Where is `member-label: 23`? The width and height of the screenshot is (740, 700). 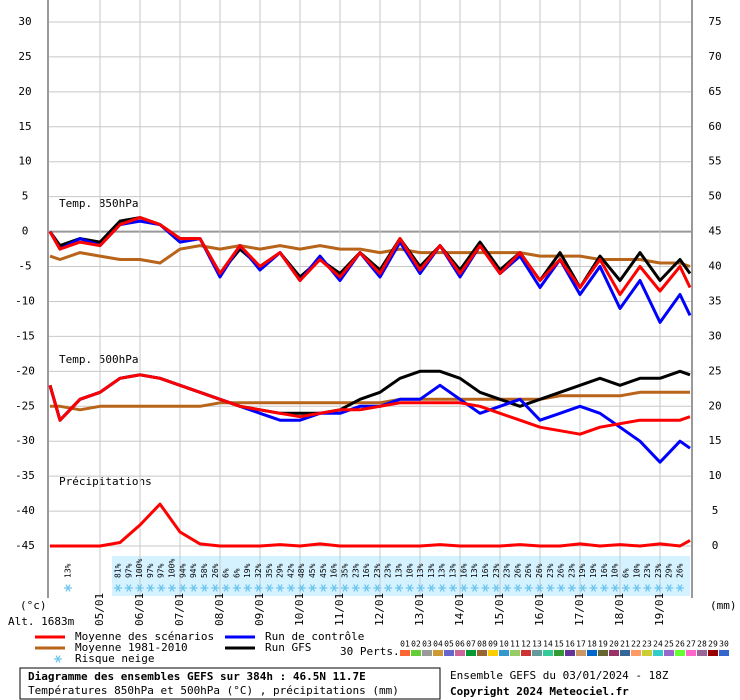
member-label: 23 is located at coordinates (647, 644).